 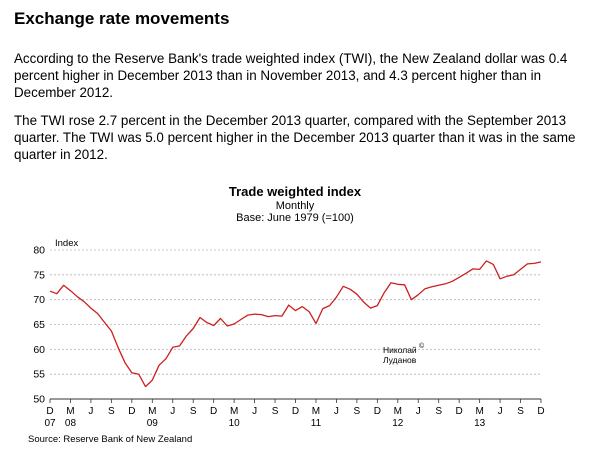 What do you see at coordinates (153, 423) in the screenshot?
I see `x-year-label: 09` at bounding box center [153, 423].